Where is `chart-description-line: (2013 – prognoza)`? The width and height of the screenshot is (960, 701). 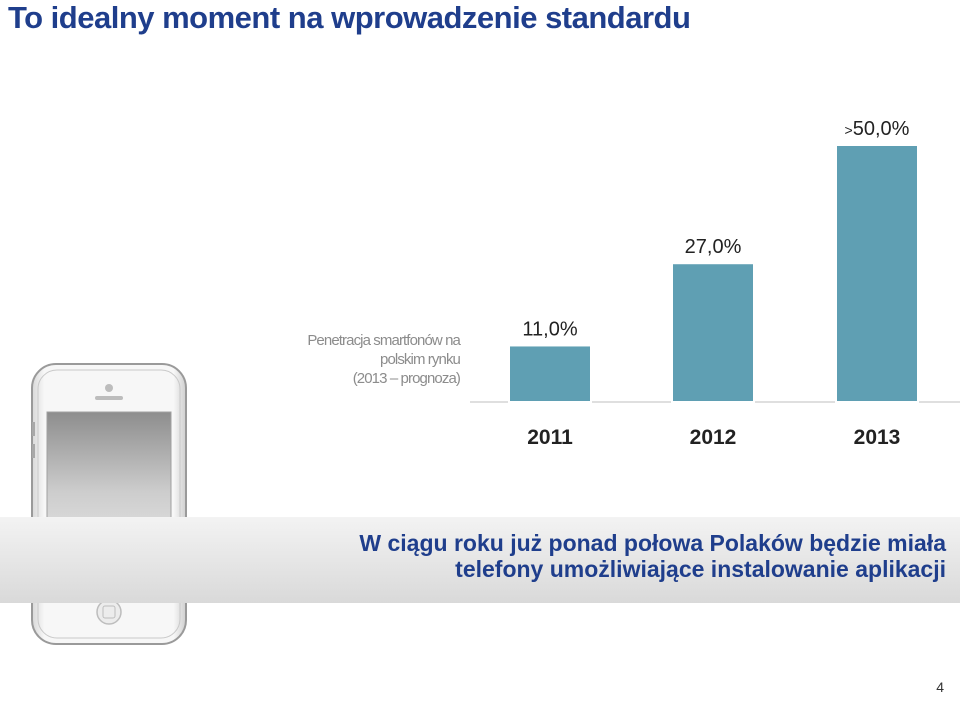 chart-description-line: (2013 – prognoza) is located at coordinates (406, 378).